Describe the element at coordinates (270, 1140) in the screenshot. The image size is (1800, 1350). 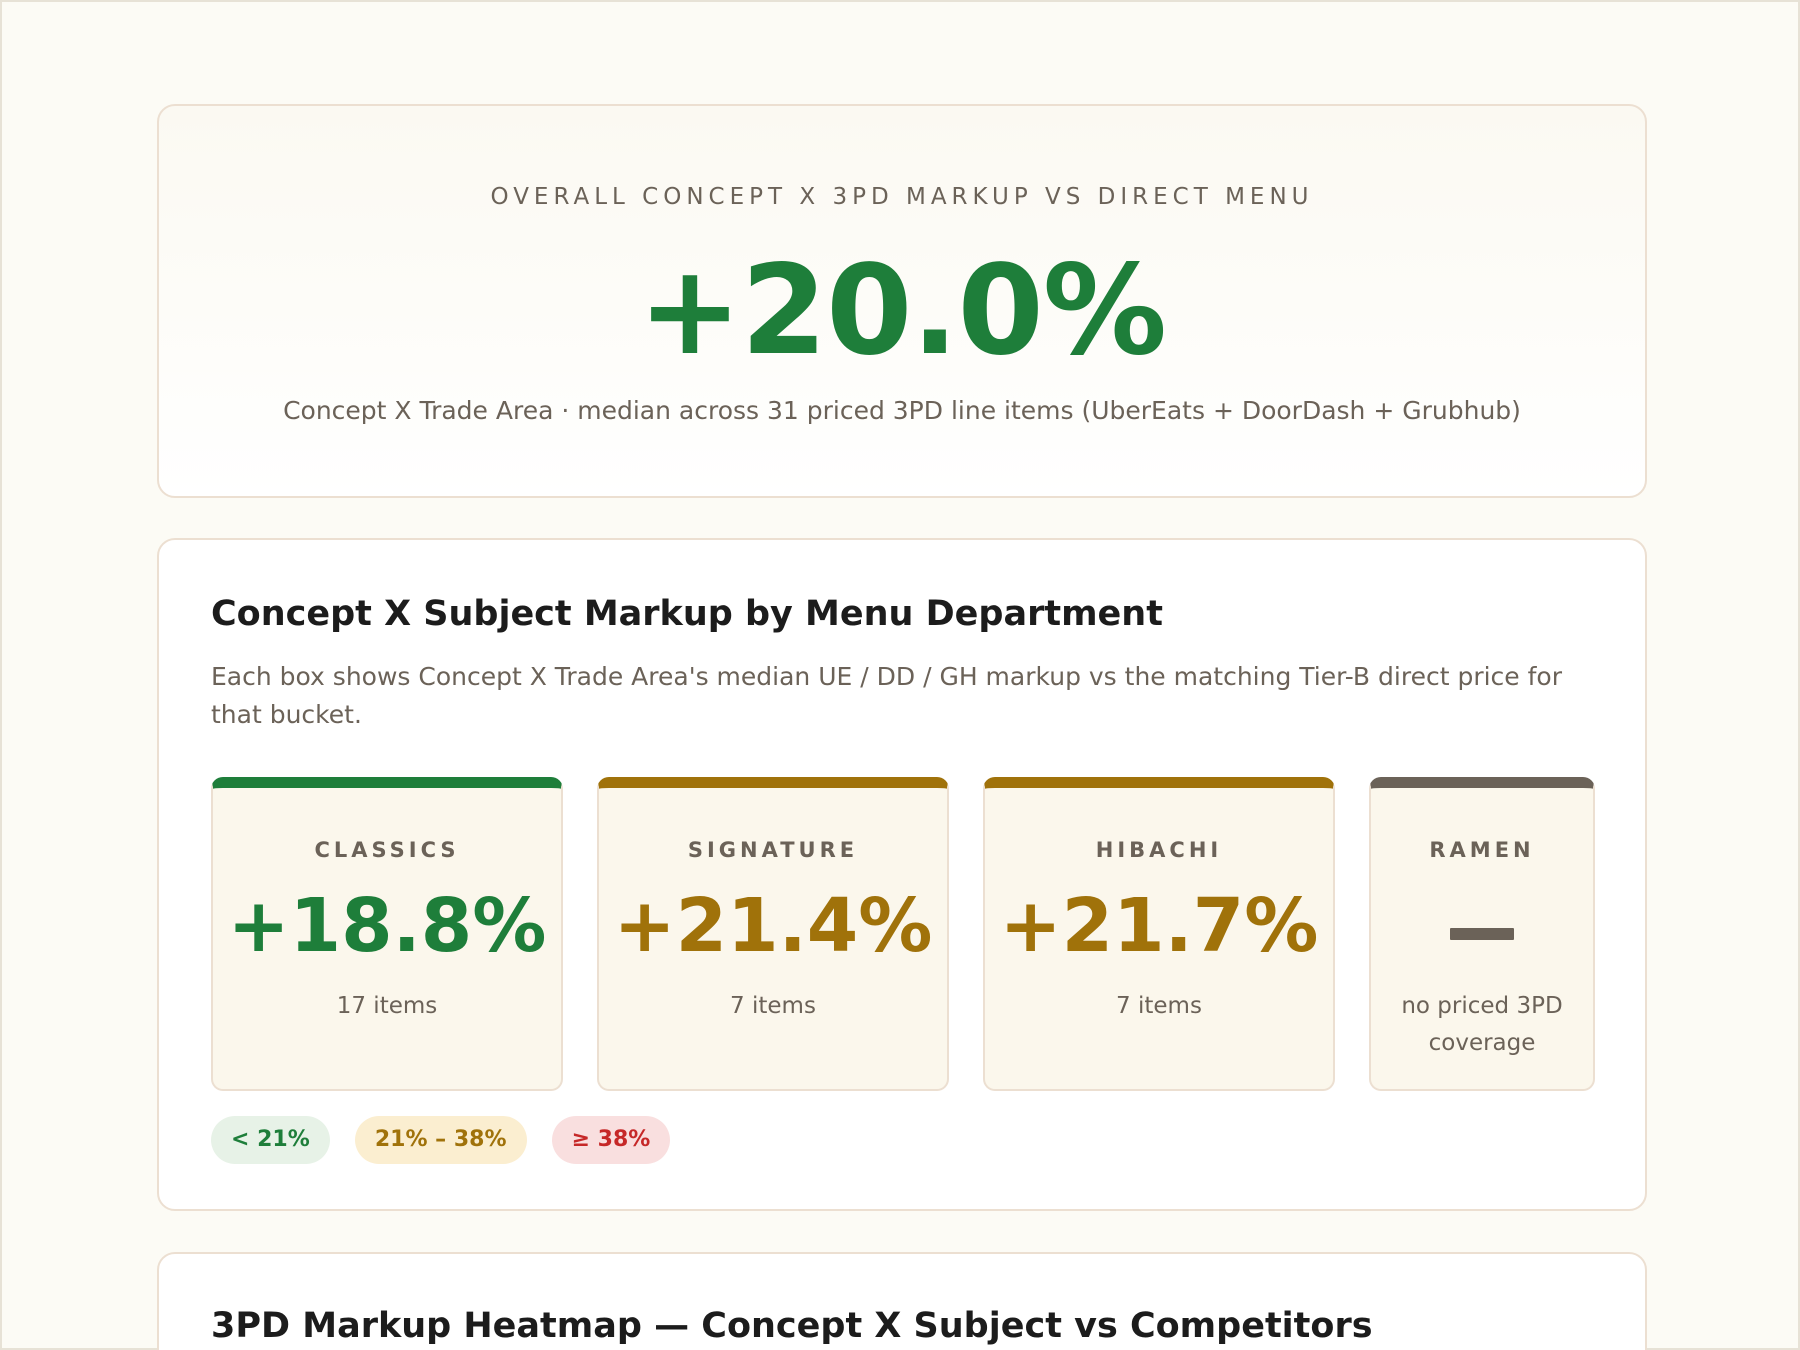
I see `legend-pill-low: < 21%` at that location.